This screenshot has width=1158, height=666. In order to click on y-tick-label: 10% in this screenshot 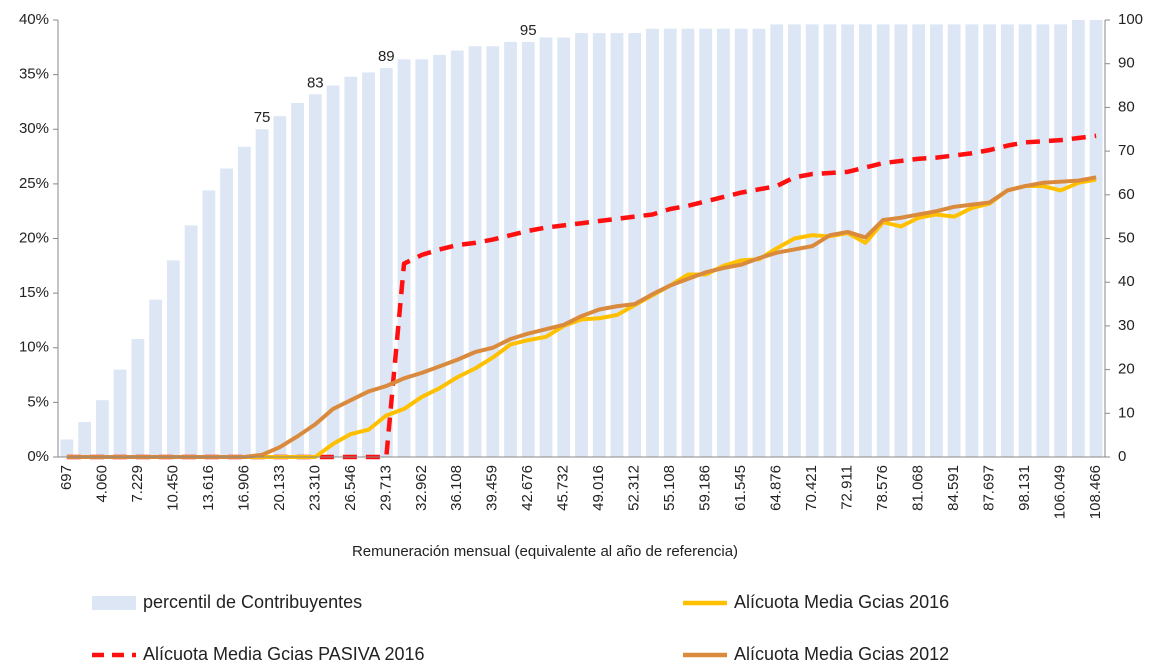, I will do `click(34, 347)`.